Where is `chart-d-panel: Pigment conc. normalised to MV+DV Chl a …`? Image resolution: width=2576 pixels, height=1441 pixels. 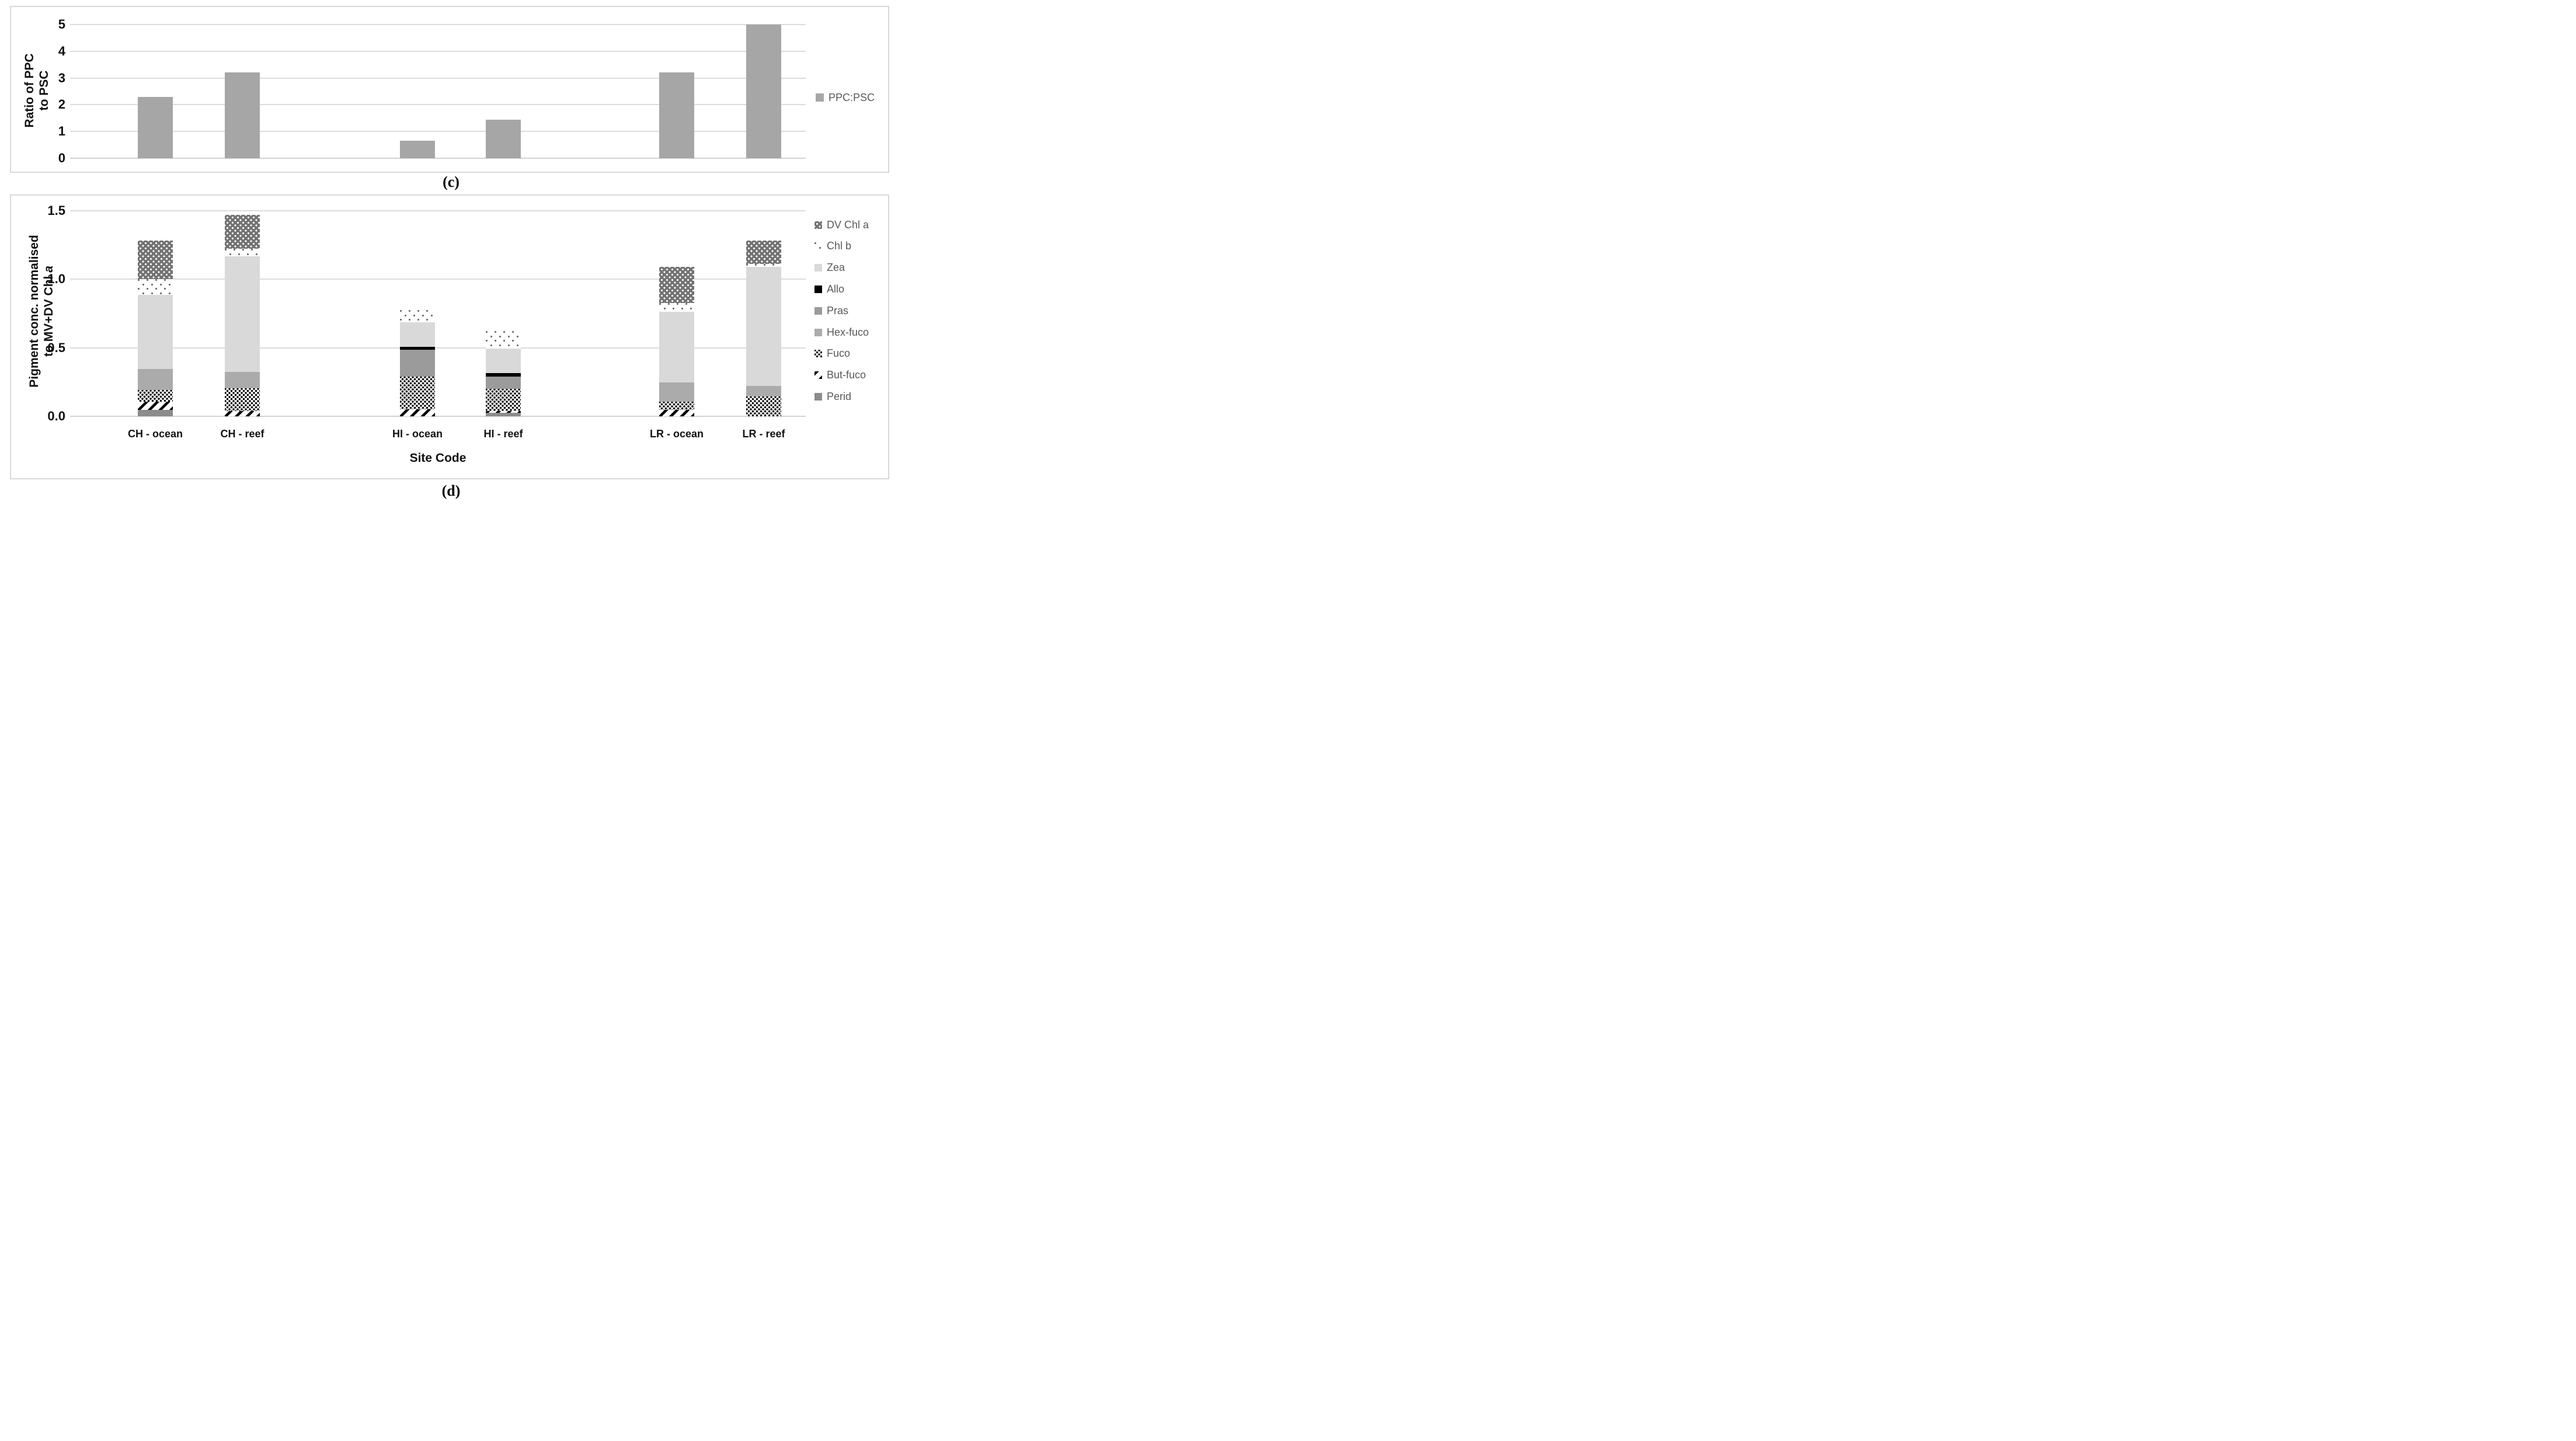 chart-d-panel: Pigment conc. normalised to MV+DV Chl a … is located at coordinates (449, 336).